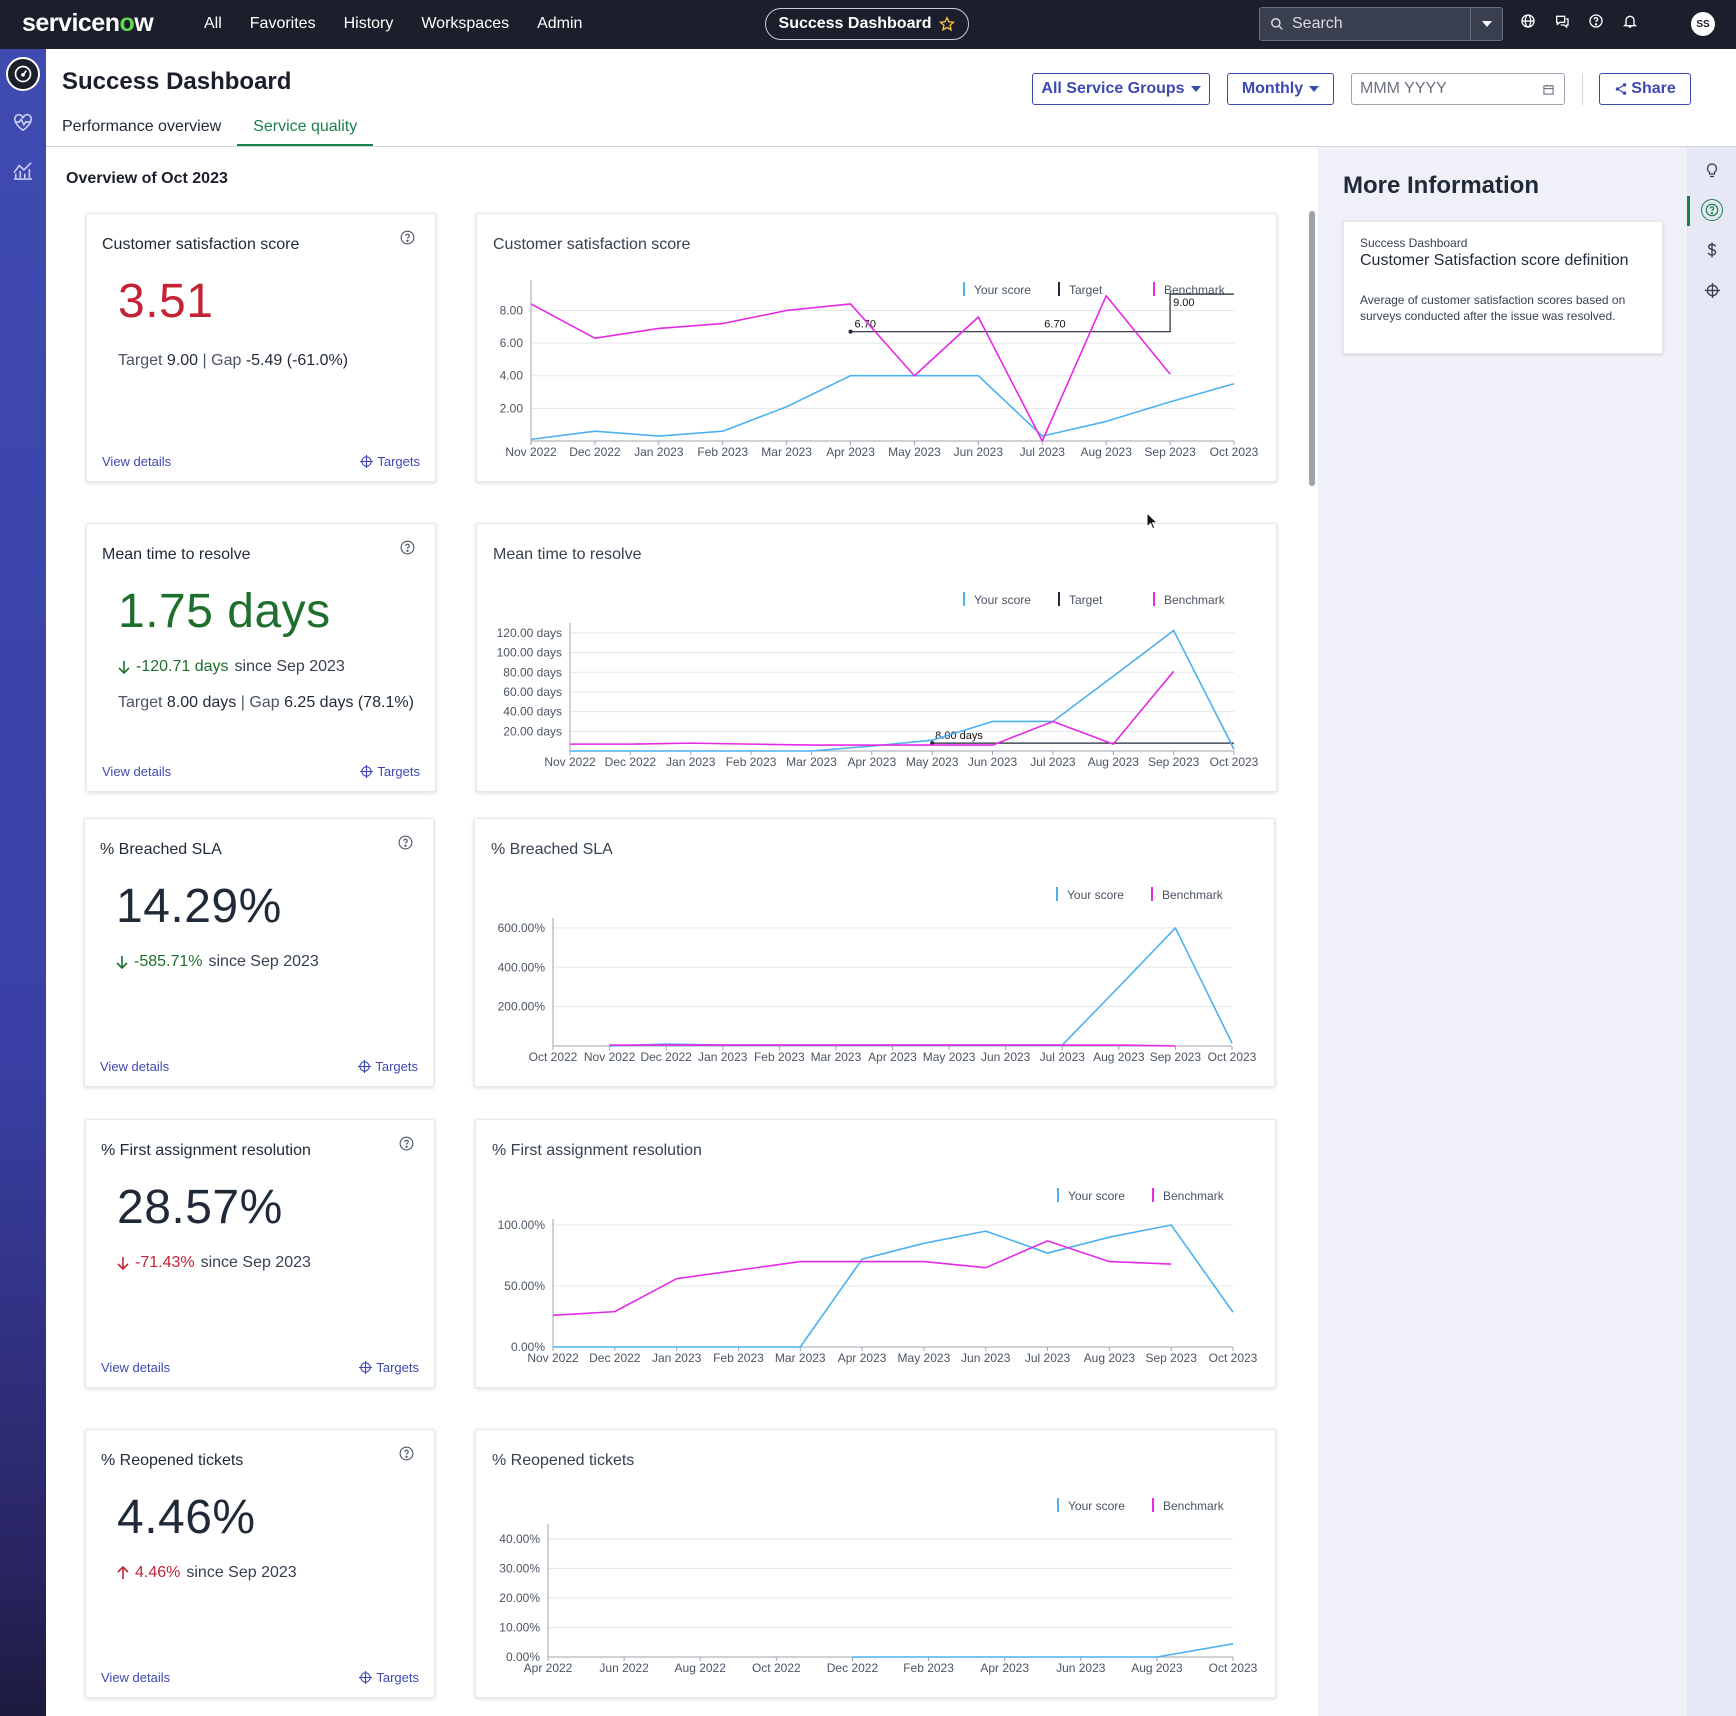  I want to click on global-search: Search, so click(1381, 24).